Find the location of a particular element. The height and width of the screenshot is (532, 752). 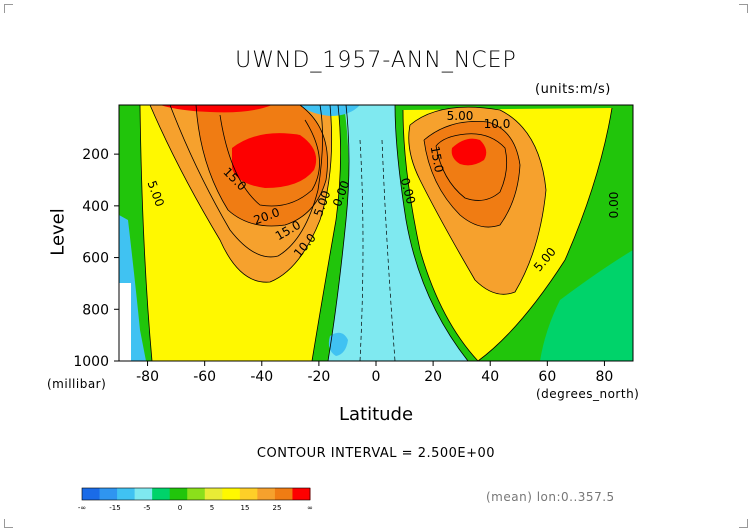

colorbar-frame is located at coordinates (196, 494).